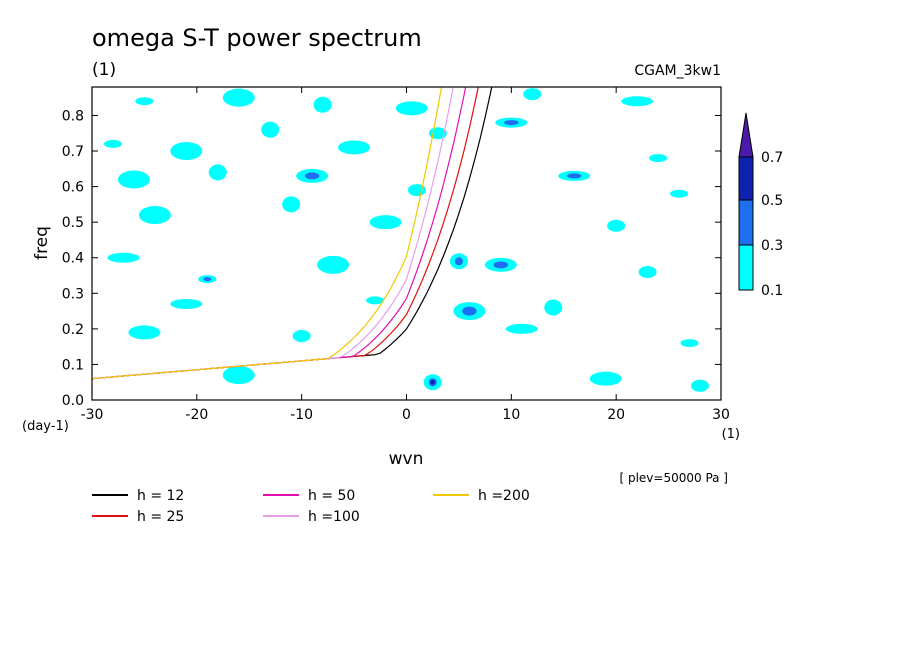 This screenshot has width=904, height=654. Describe the element at coordinates (331, 496) in the screenshot. I see `legend-label: h = 50` at that location.